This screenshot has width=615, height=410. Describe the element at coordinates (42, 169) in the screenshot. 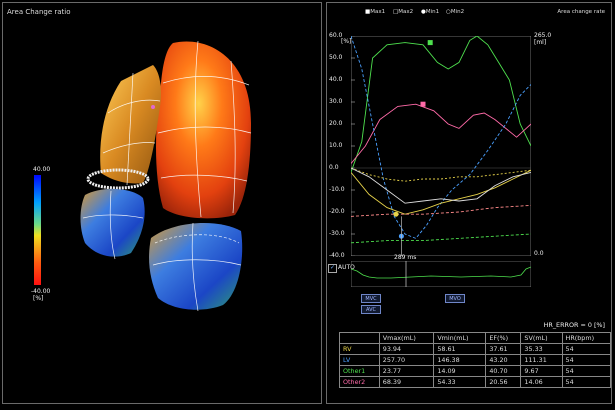

I see `colorbar-max-label: 40.00` at that location.